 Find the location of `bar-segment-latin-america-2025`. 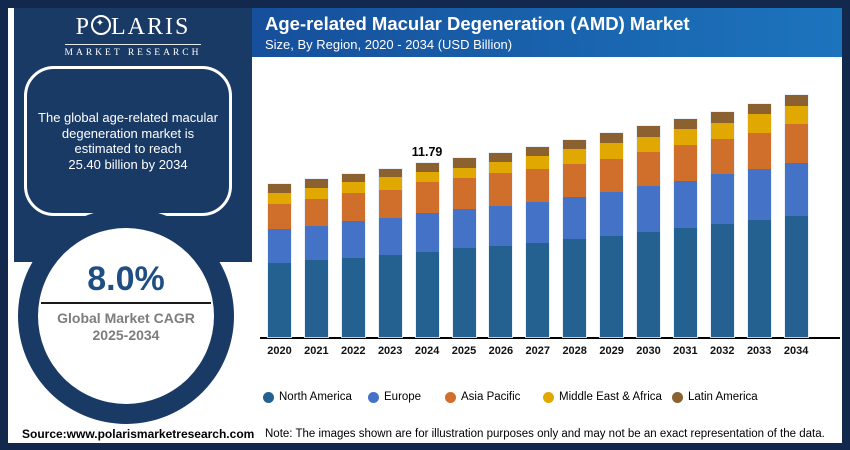

bar-segment-latin-america-2025 is located at coordinates (464, 163).